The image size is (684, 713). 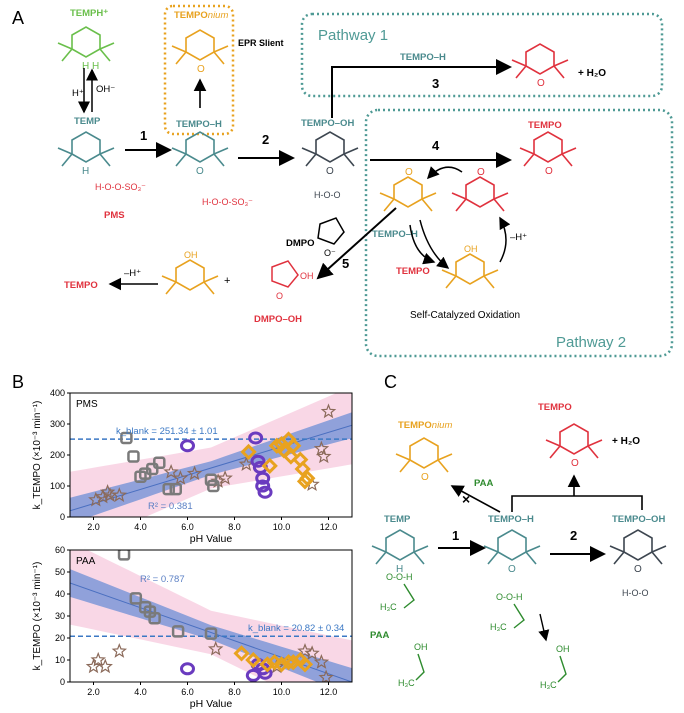 I want to click on blocked-arrow, so click(x=475, y=499).